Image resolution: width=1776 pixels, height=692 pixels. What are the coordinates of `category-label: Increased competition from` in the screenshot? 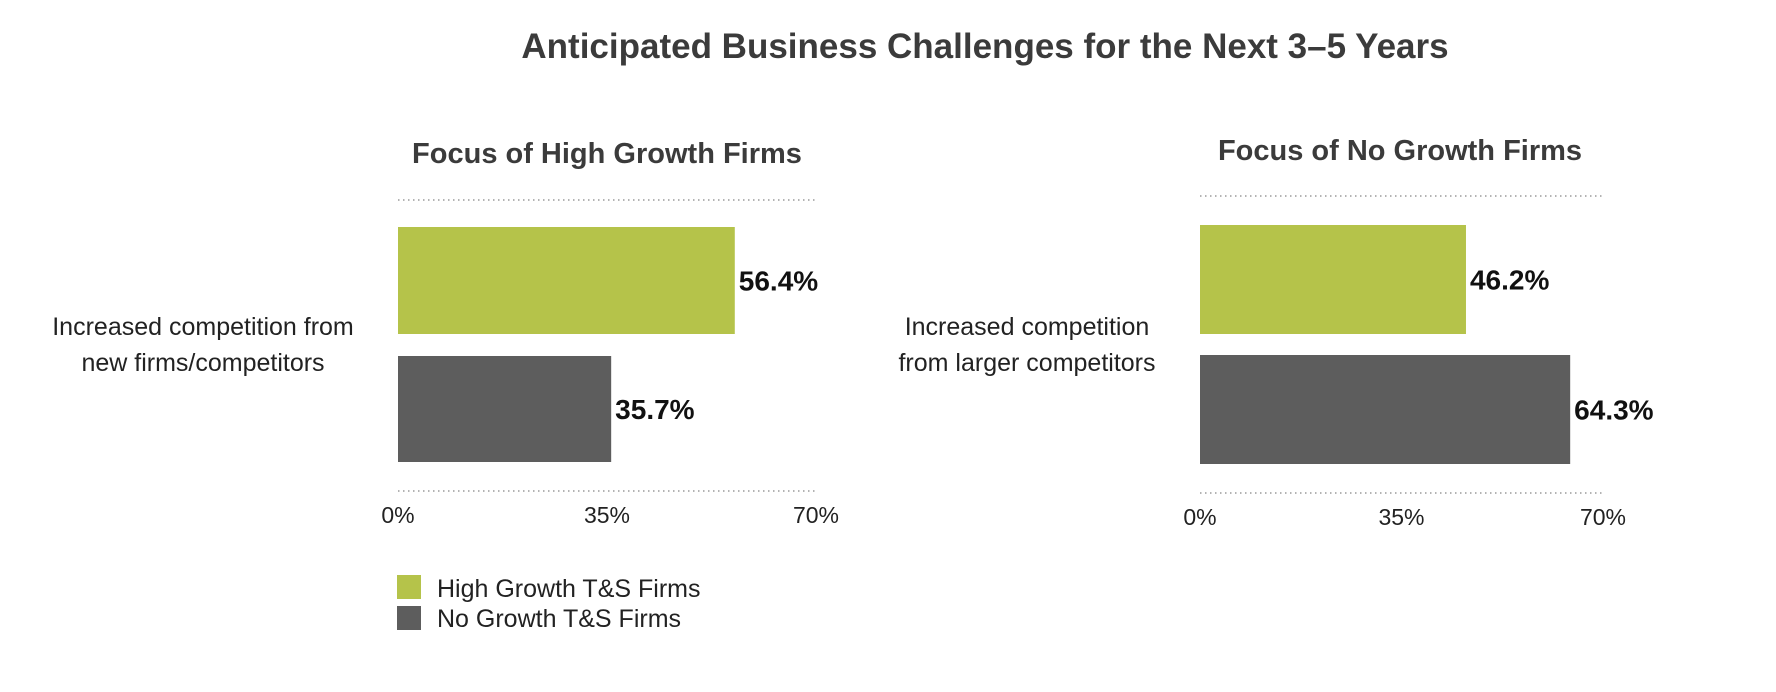 It's located at (203, 327).